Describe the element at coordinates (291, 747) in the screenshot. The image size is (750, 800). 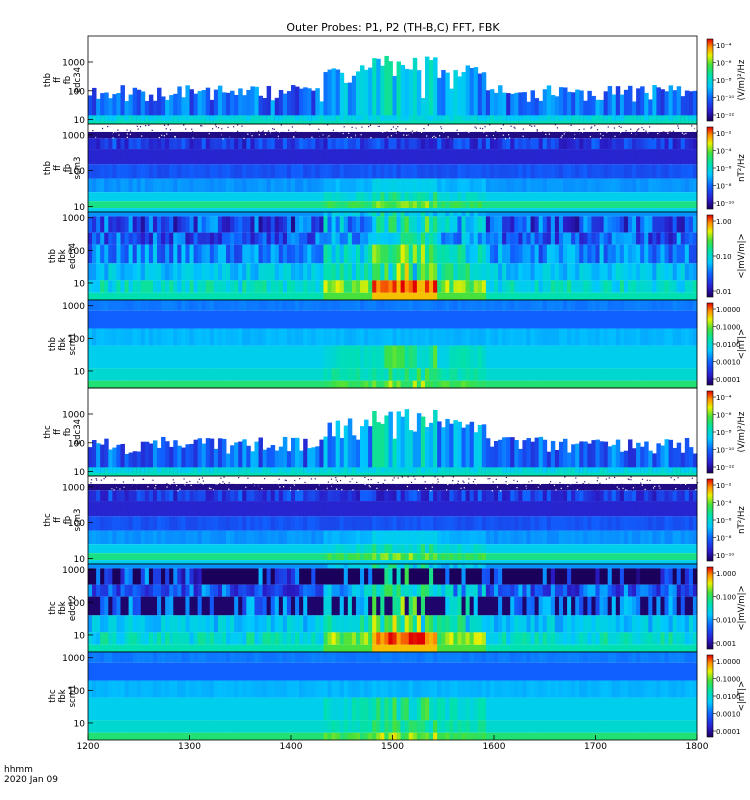
I see `x-tick-label: 1400` at that location.